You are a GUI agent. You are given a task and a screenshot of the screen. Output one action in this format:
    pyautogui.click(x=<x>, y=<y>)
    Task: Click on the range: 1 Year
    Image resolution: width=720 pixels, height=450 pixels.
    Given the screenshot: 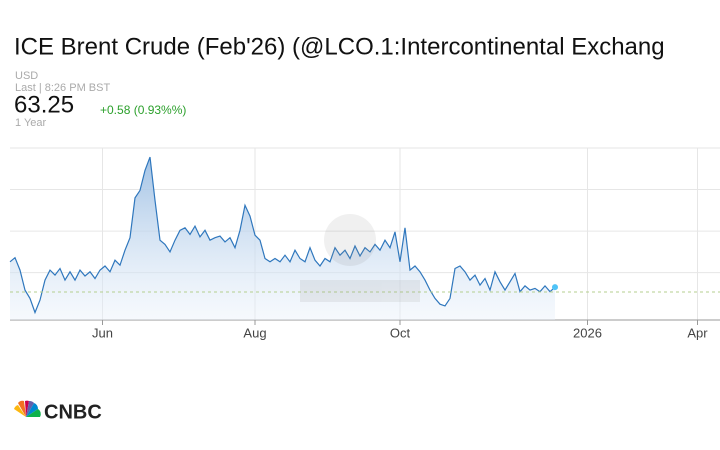 What is the action you would take?
    pyautogui.click(x=31, y=123)
    